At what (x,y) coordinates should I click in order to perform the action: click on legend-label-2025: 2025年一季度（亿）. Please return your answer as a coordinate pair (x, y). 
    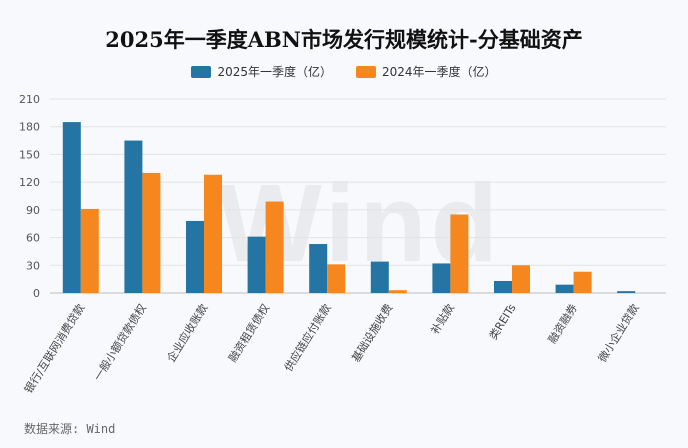
    Looking at the image, I should click on (274, 72).